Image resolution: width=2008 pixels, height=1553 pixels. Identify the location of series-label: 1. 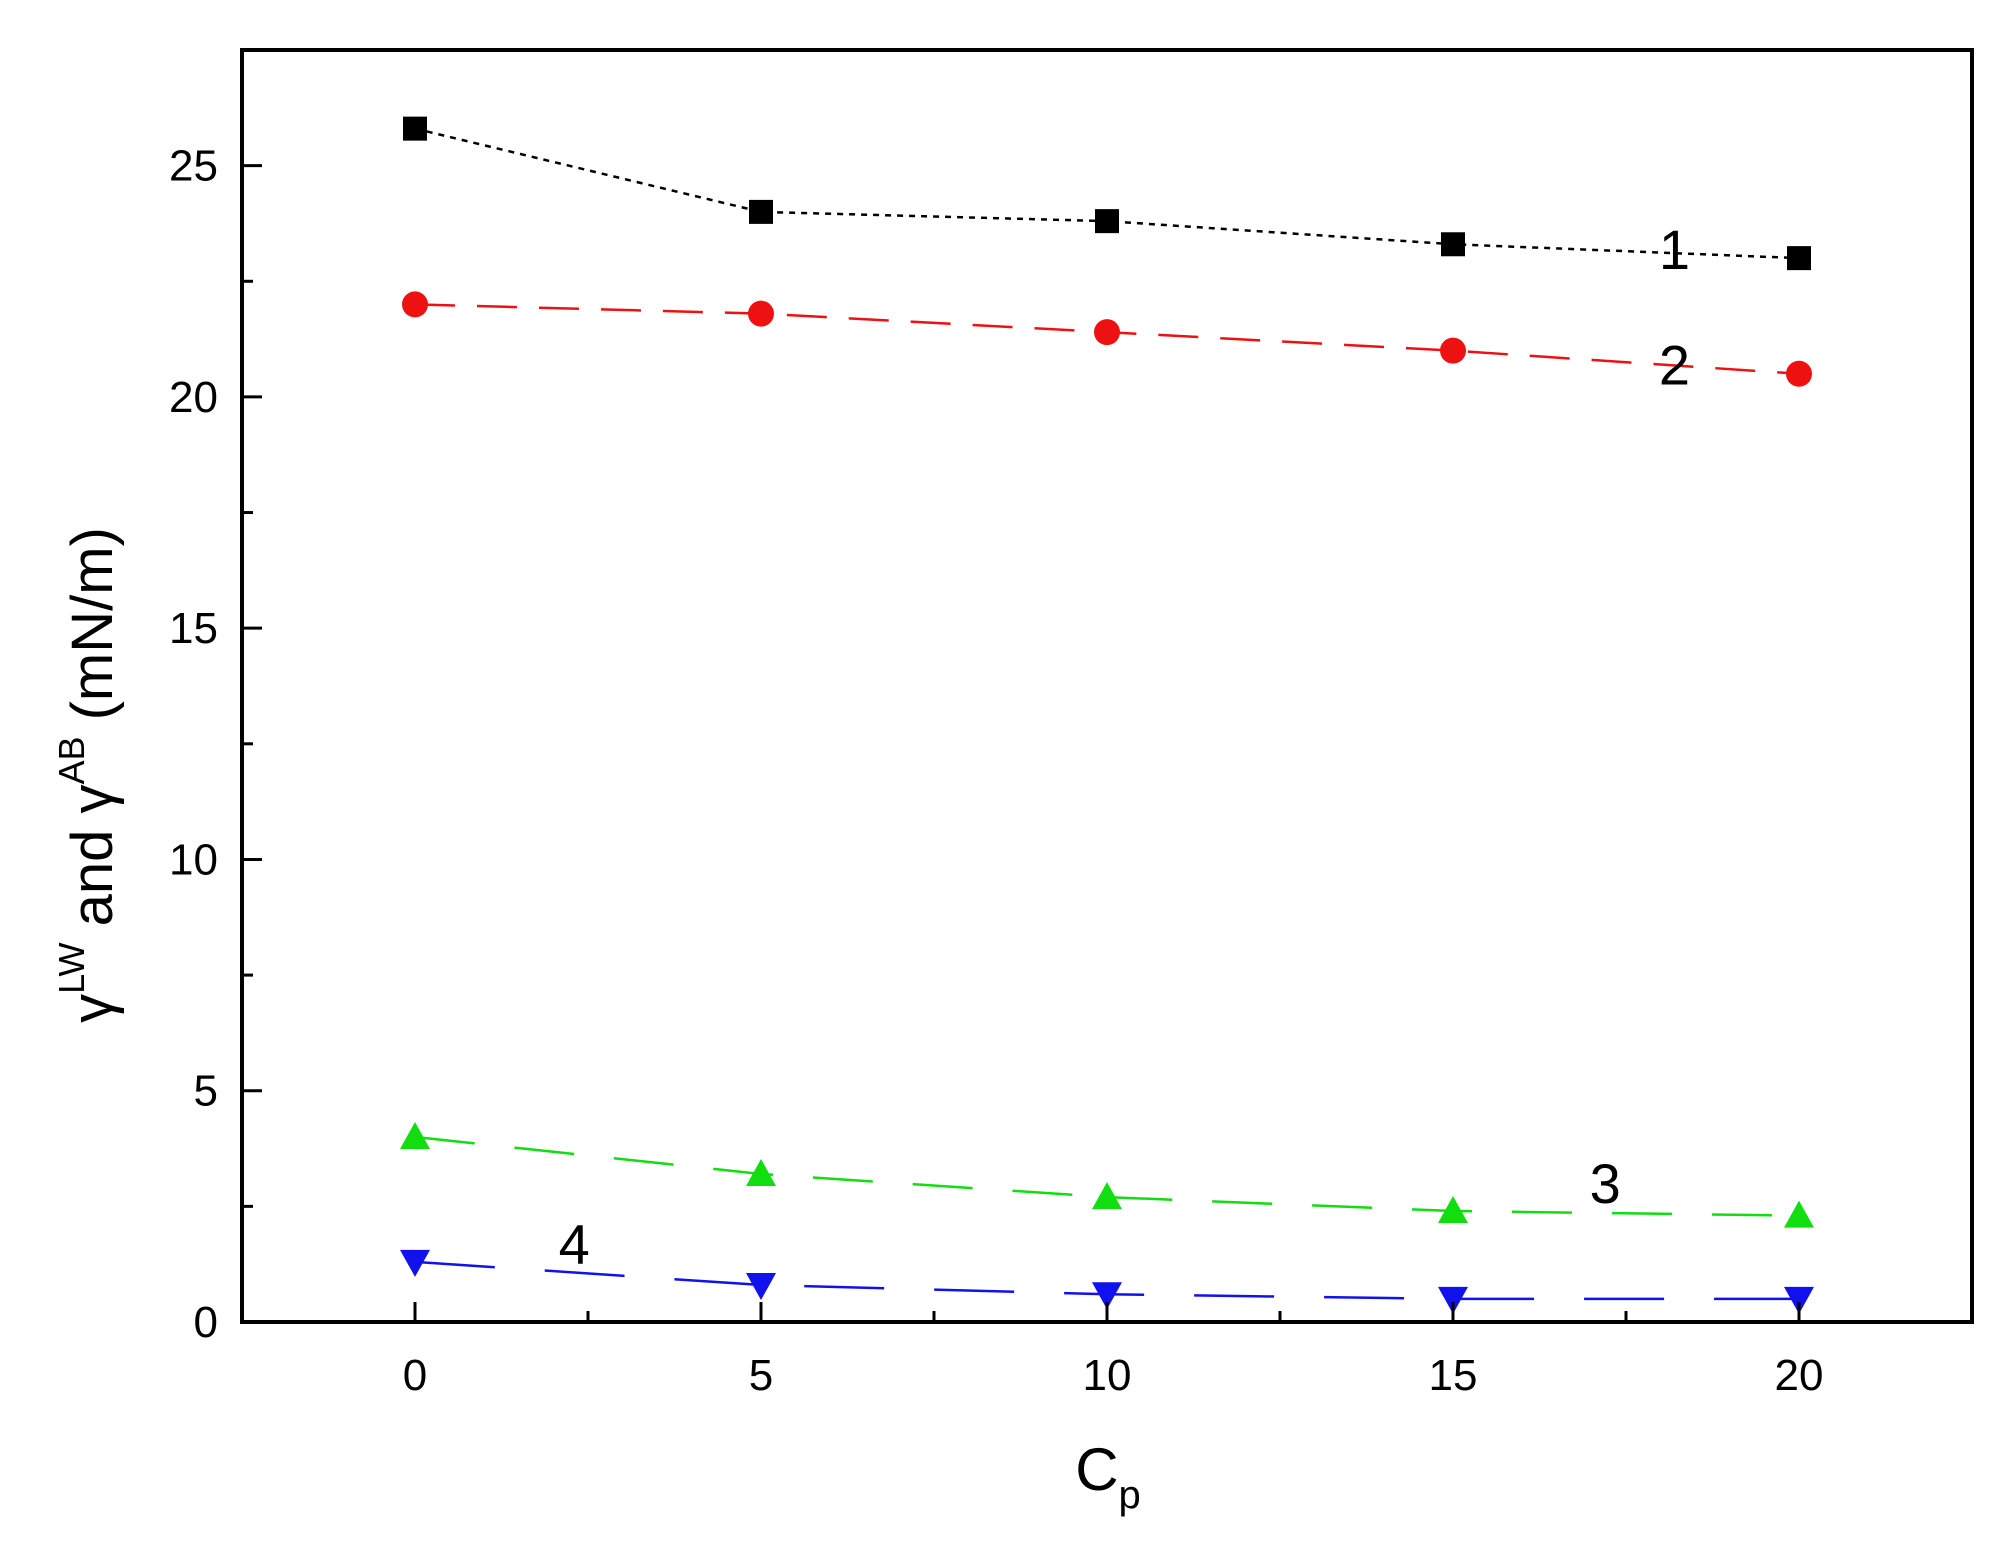
(1674, 249).